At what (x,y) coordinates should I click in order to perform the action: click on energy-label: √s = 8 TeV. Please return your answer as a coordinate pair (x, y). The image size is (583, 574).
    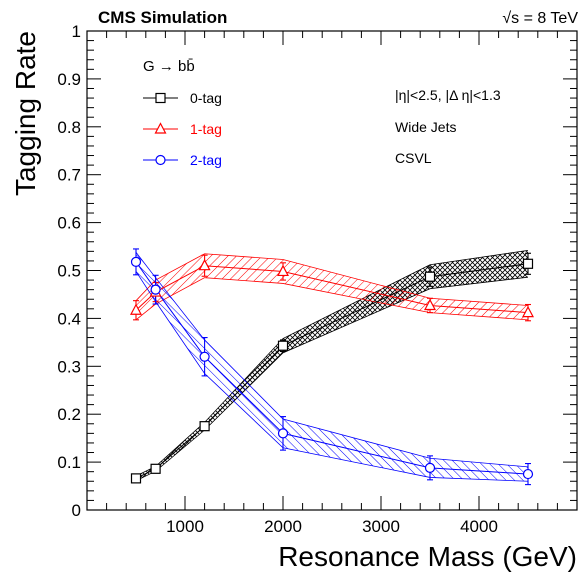
    Looking at the image, I should click on (540, 18).